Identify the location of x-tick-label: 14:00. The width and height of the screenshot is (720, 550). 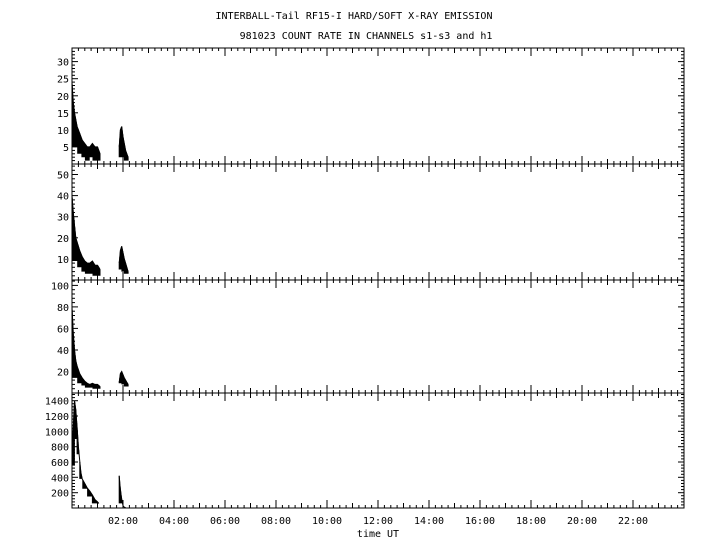
(429, 521).